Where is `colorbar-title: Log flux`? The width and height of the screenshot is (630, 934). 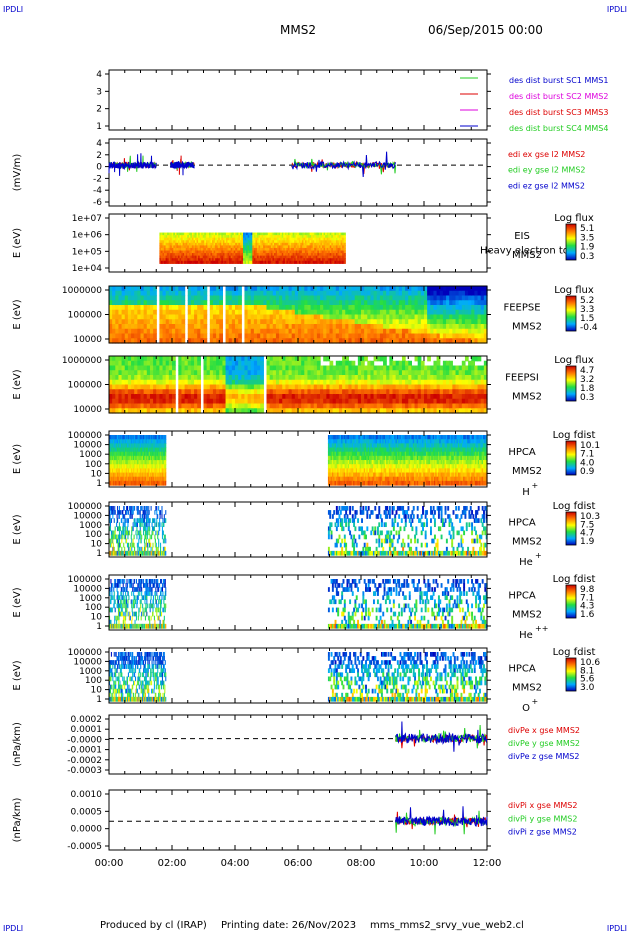
colorbar-title: Log flux is located at coordinates (574, 290).